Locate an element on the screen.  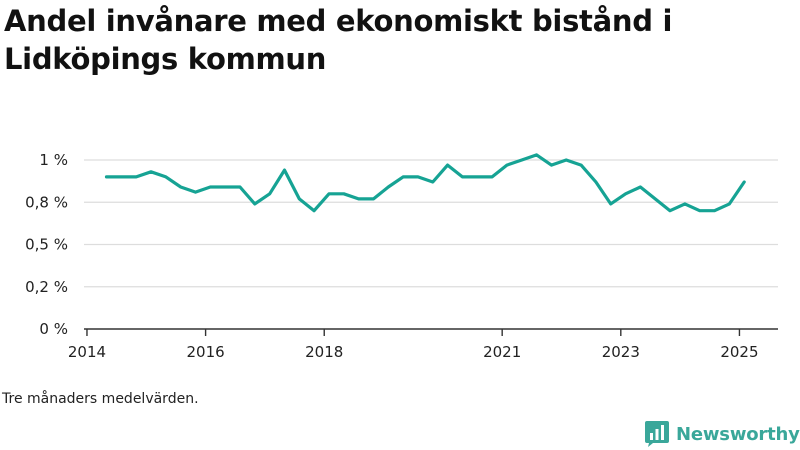
x-tick-label: 2018 is located at coordinates (324, 352).